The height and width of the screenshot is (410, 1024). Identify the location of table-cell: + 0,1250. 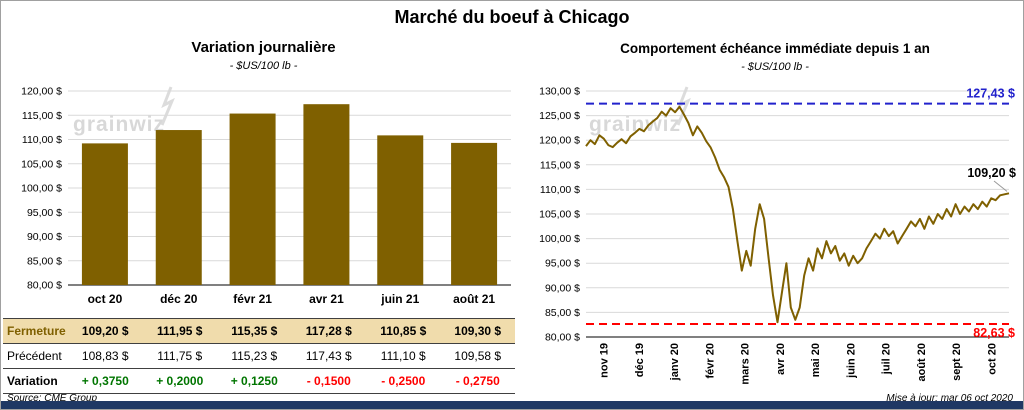
(254, 381).